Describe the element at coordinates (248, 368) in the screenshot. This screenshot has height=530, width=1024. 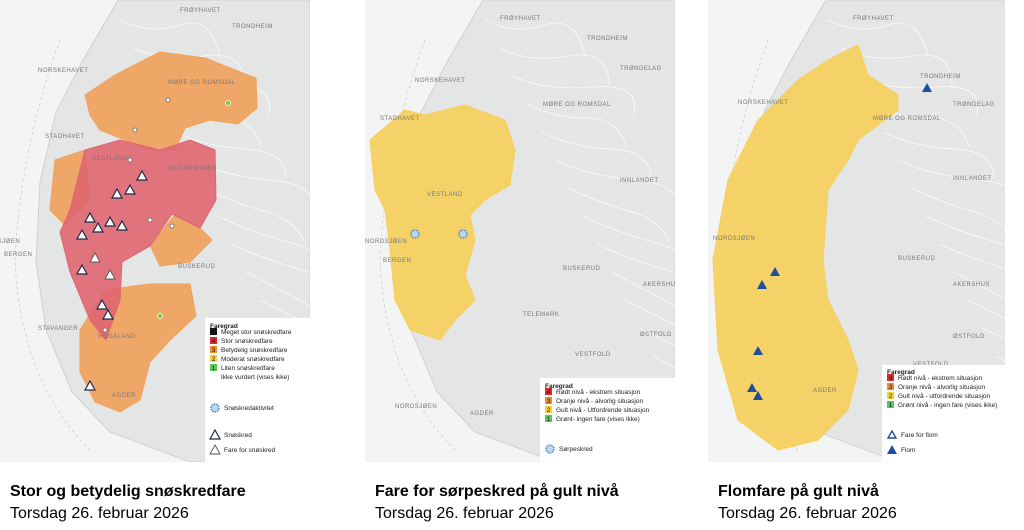
I see `level-label: Liten snøskredfare` at that location.